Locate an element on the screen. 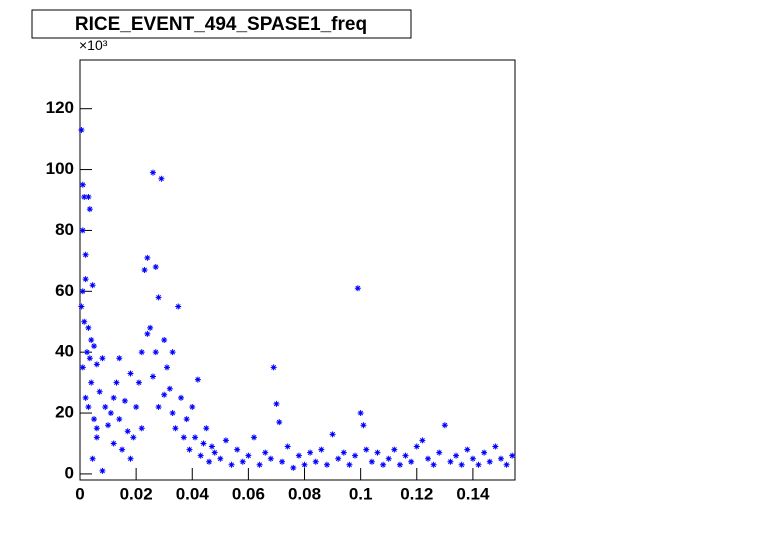 The image size is (784, 559). x-tick-label: 0.08 is located at coordinates (304, 493).